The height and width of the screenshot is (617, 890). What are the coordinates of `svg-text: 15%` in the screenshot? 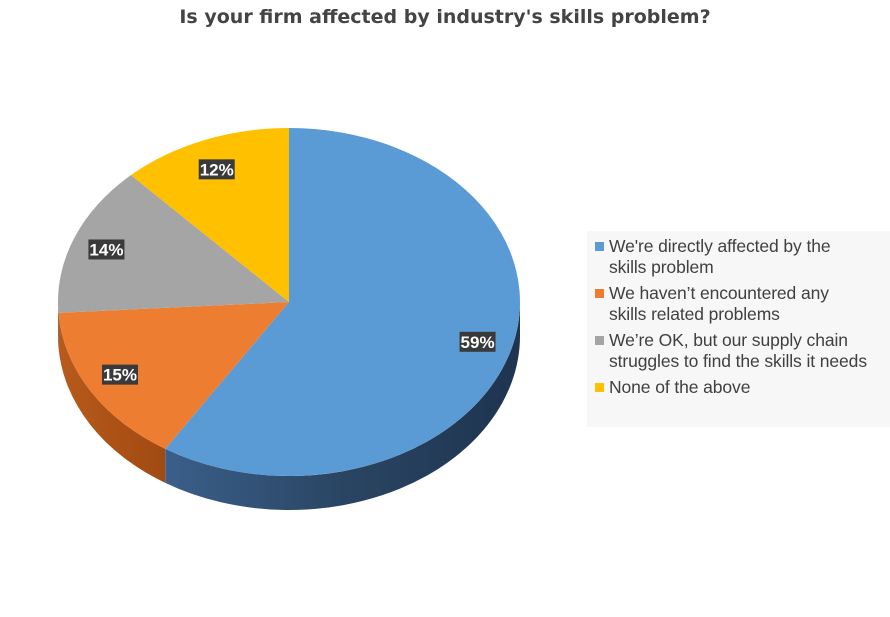 It's located at (120, 375).